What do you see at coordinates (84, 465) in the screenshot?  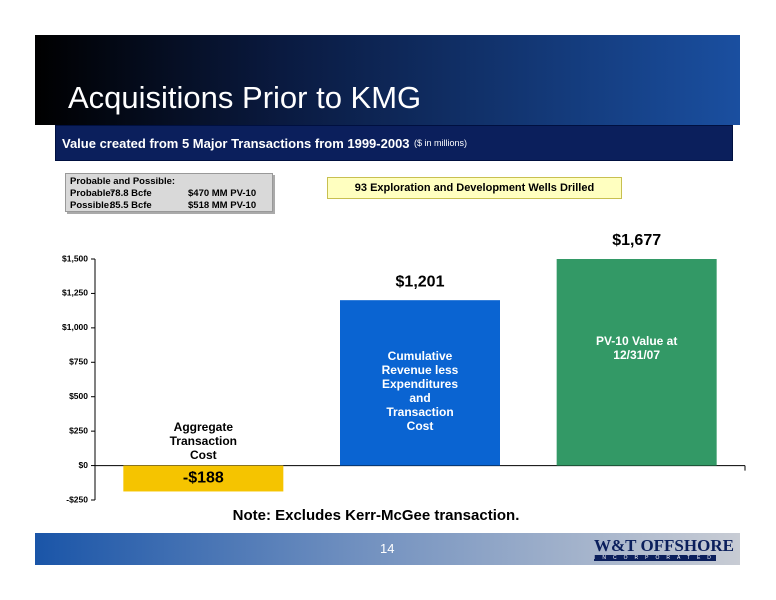 I see `y-tick-label: $0` at bounding box center [84, 465].